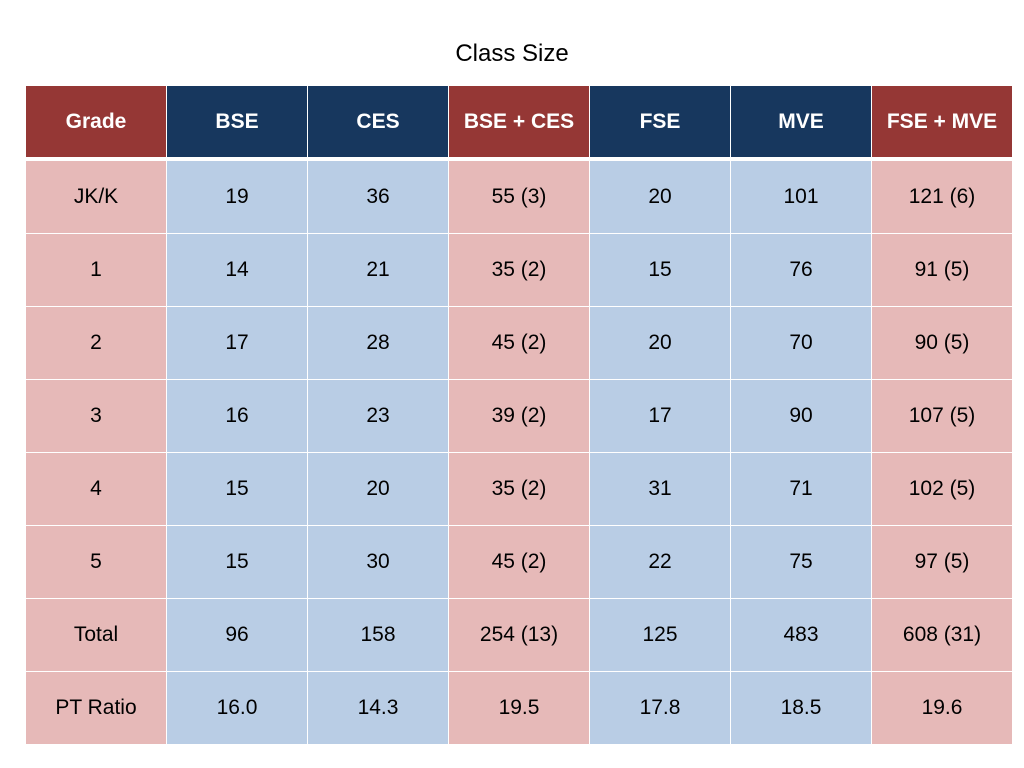 The width and height of the screenshot is (1024, 768). I want to click on table-cell: 14.3, so click(378, 708).